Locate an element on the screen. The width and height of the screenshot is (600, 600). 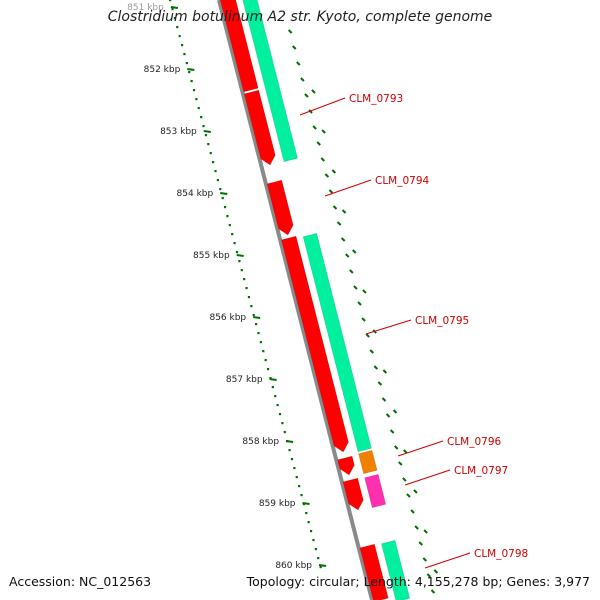
gene-label-CLM_0795: CLM_0795 is located at coordinates (442, 321).